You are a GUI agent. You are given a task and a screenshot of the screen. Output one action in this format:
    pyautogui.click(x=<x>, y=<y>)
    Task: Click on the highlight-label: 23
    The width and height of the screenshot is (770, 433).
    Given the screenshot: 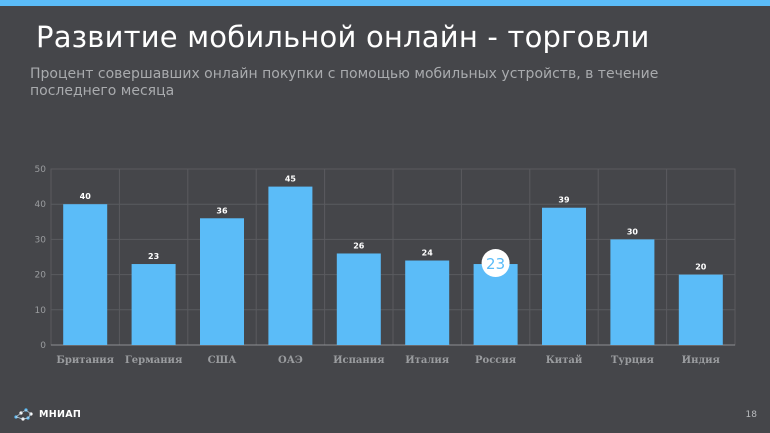 What is the action you would take?
    pyautogui.click(x=495, y=264)
    